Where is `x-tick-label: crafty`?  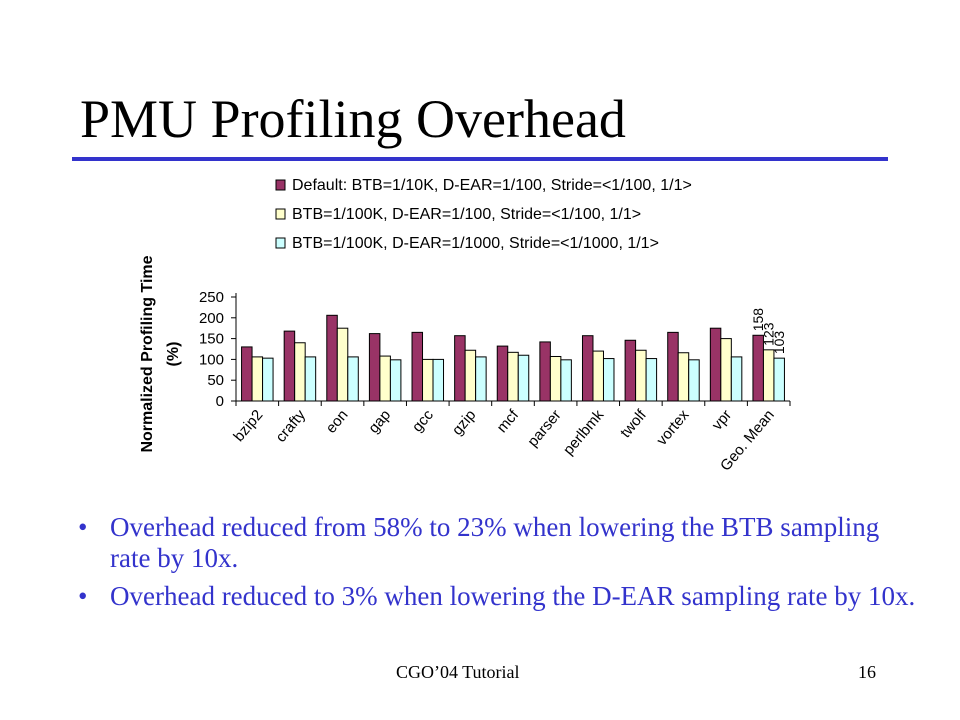 x-tick-label: crafty is located at coordinates (290, 425).